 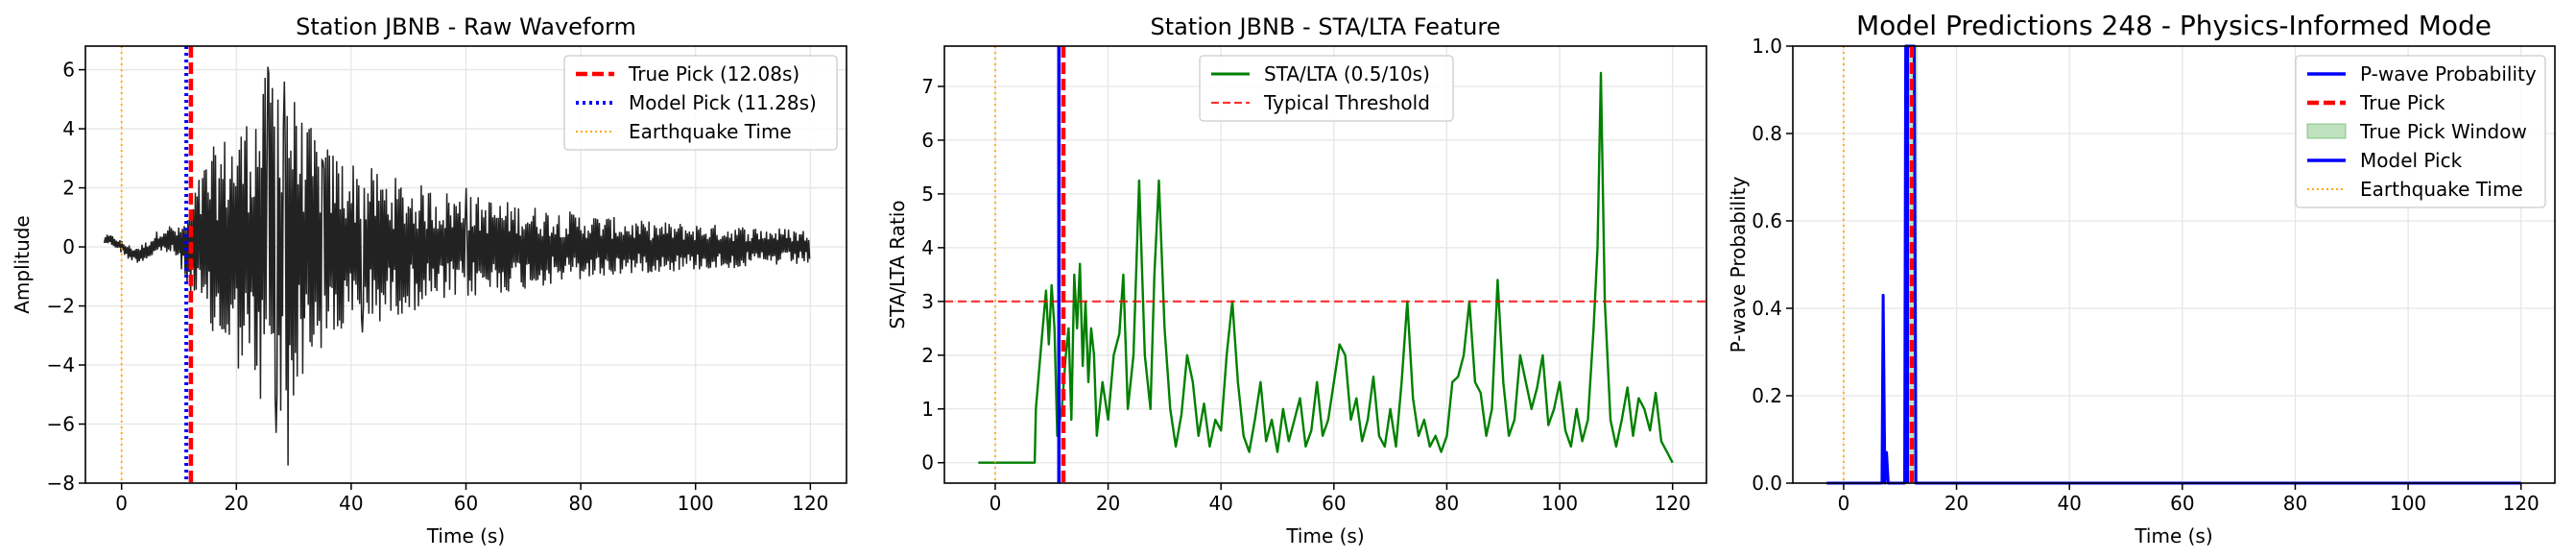 I want to click on legend-label-true-pick-3: True Pick, so click(x=2402, y=102).